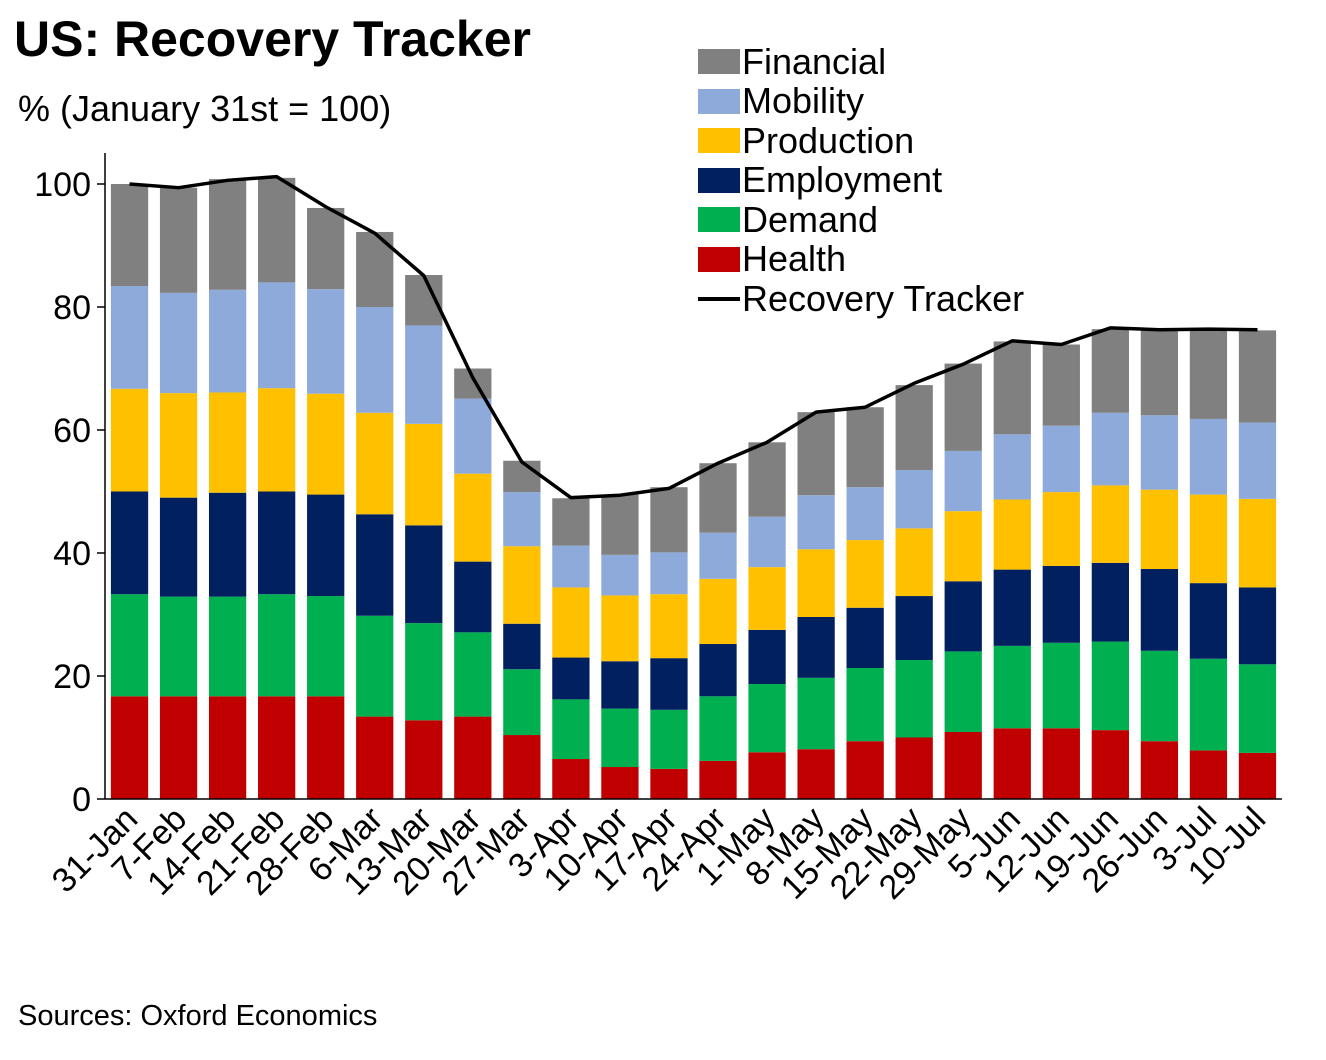 The image size is (1326, 1060). Describe the element at coordinates (571, 522) in the screenshot. I see `bar-financial-3-Apr` at that location.